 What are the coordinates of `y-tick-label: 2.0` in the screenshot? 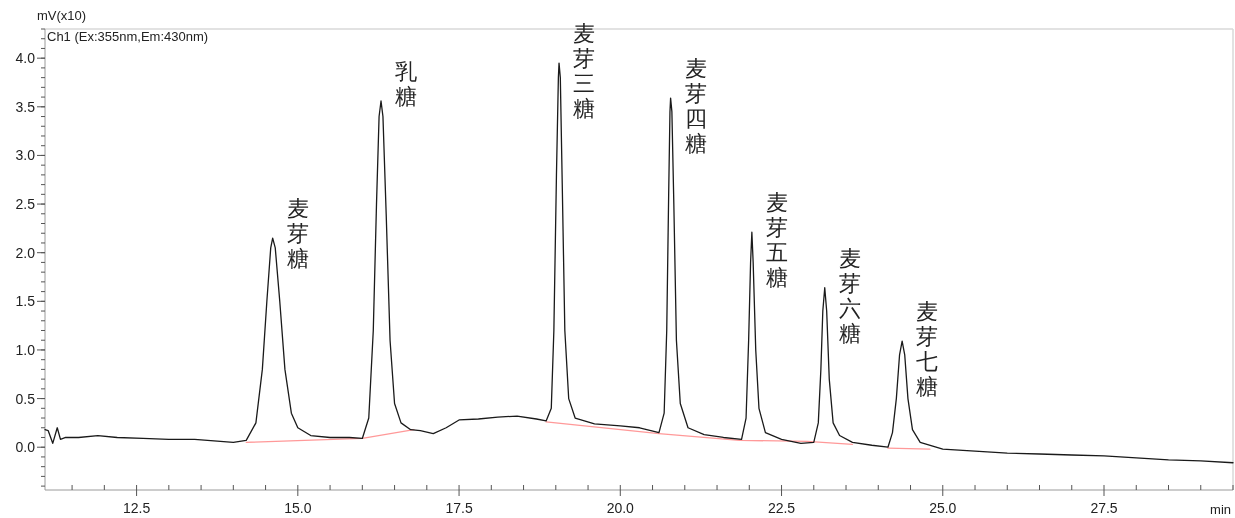 It's located at (25, 252).